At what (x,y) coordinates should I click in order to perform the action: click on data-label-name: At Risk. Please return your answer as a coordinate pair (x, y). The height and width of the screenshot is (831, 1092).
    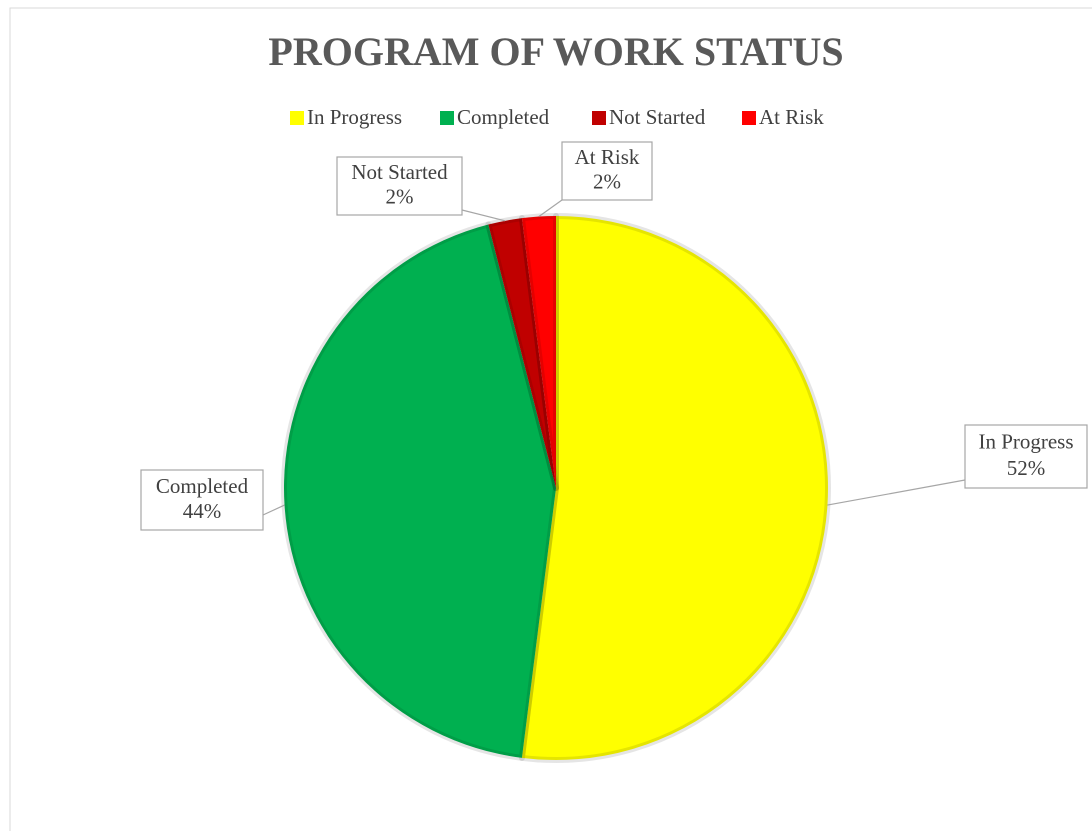
    Looking at the image, I should click on (607, 157).